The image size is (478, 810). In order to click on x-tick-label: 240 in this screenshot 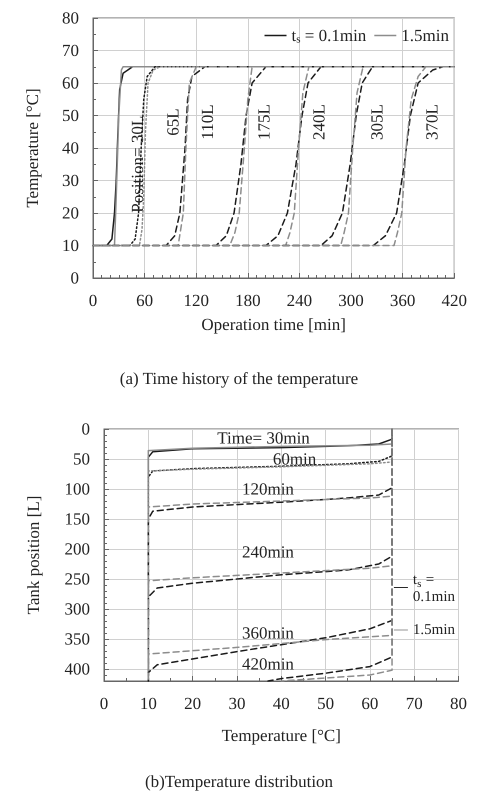, I will do `click(299, 300)`.